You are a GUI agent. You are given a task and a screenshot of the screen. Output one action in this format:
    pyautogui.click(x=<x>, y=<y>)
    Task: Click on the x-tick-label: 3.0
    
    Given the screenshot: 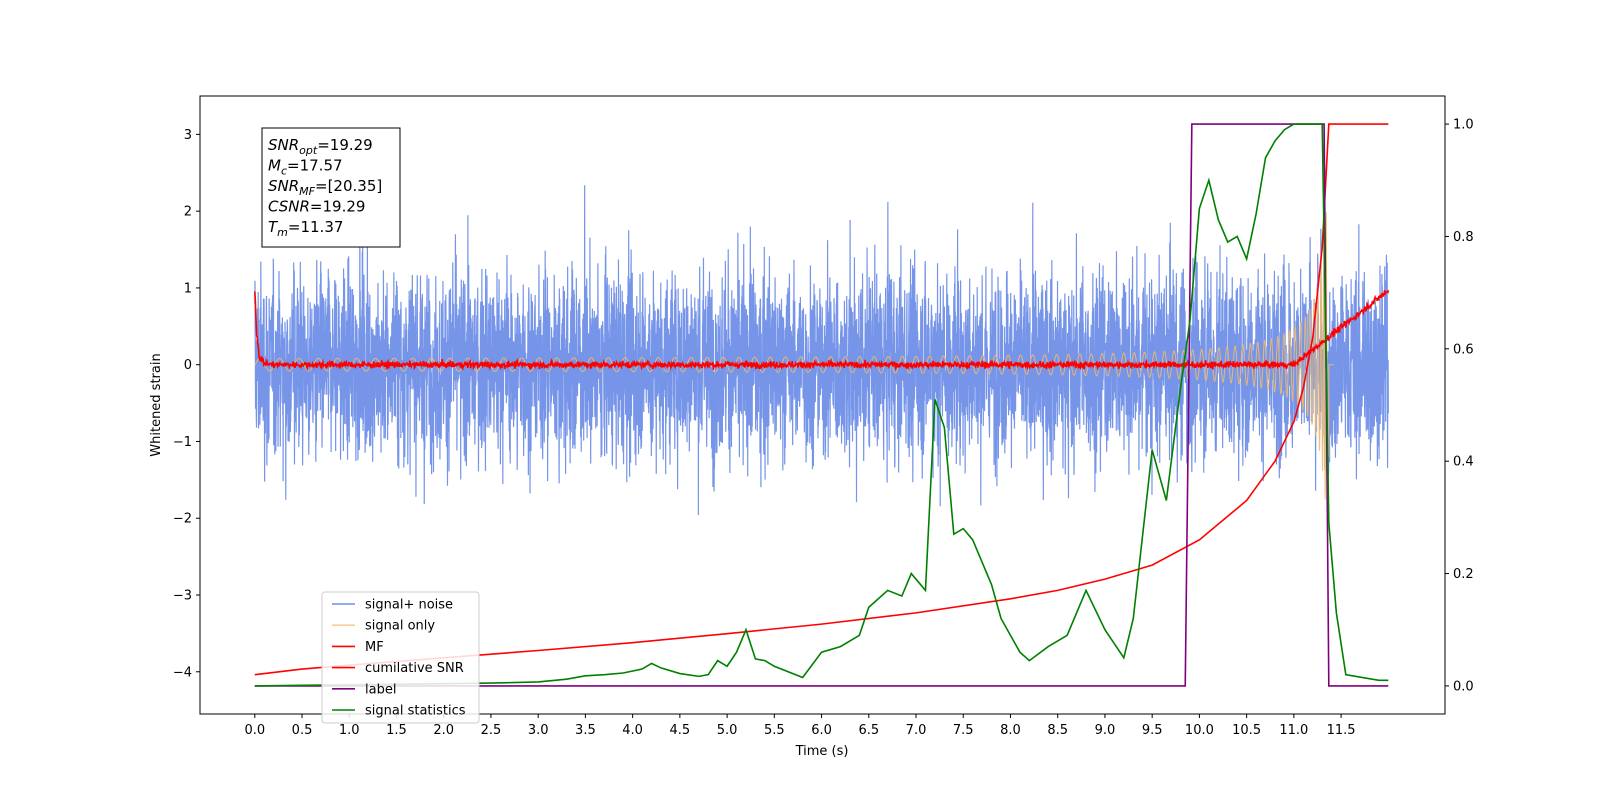 What is the action you would take?
    pyautogui.click(x=538, y=730)
    